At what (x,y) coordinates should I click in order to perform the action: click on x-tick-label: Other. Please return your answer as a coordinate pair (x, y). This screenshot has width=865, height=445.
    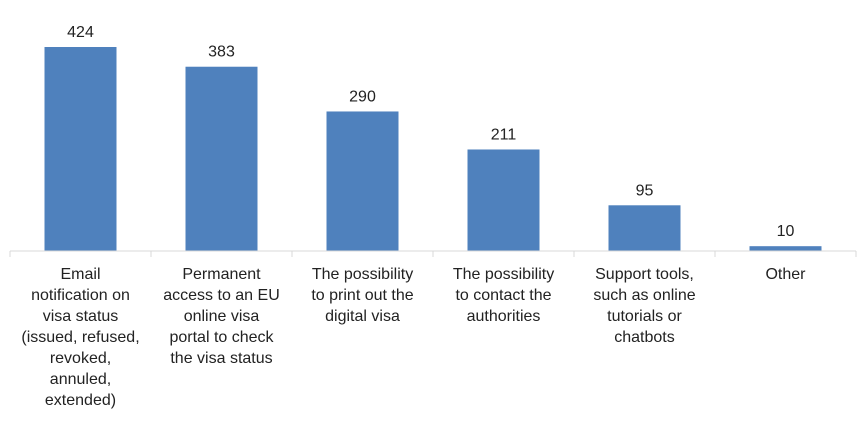
    Looking at the image, I should click on (785, 274).